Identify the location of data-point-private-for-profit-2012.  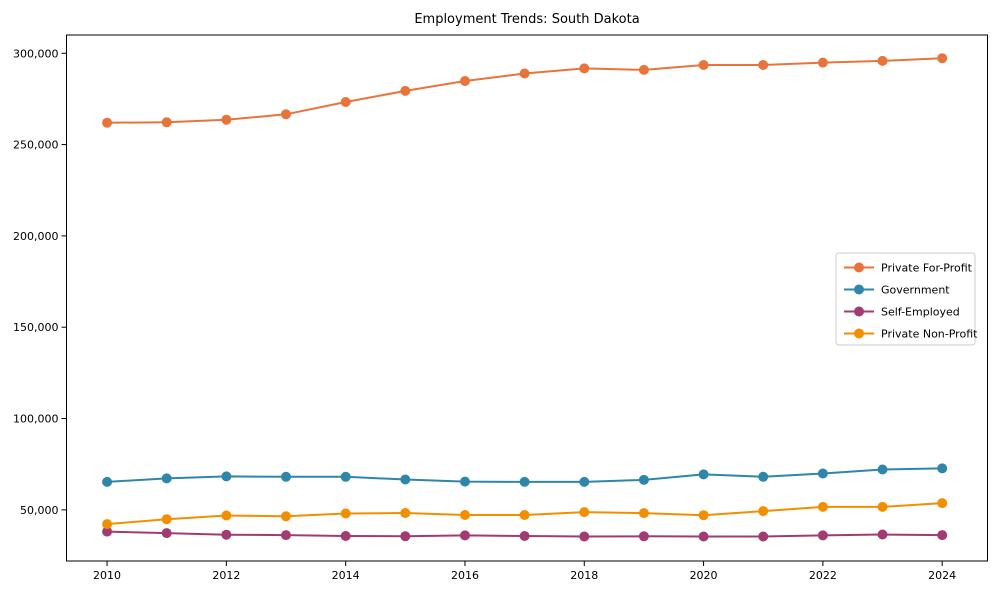
(226, 119).